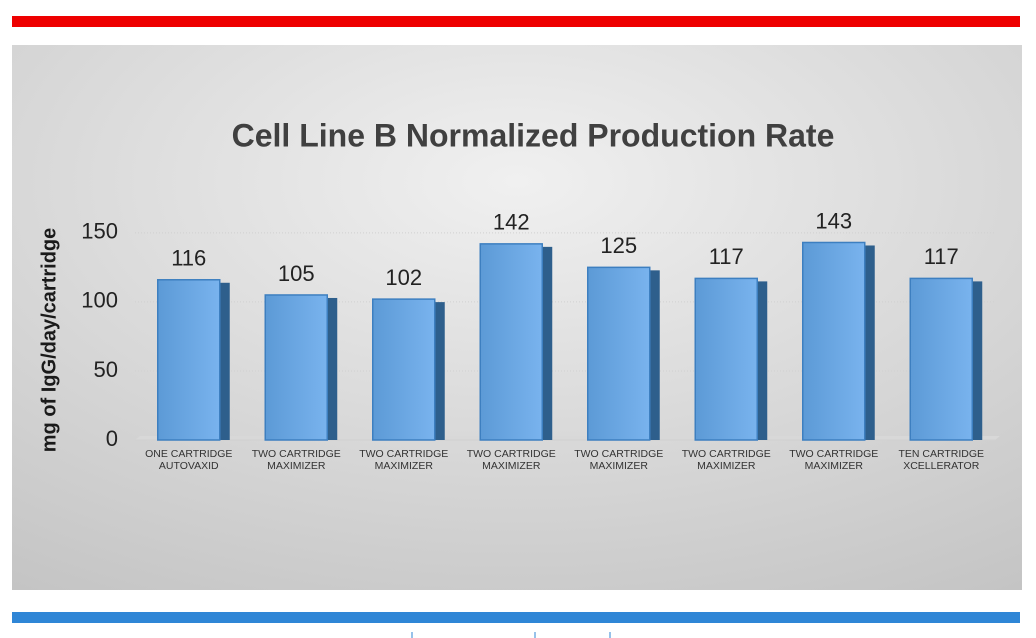 The width and height of the screenshot is (1036, 638). What do you see at coordinates (516, 21) in the screenshot?
I see `top-stripe` at bounding box center [516, 21].